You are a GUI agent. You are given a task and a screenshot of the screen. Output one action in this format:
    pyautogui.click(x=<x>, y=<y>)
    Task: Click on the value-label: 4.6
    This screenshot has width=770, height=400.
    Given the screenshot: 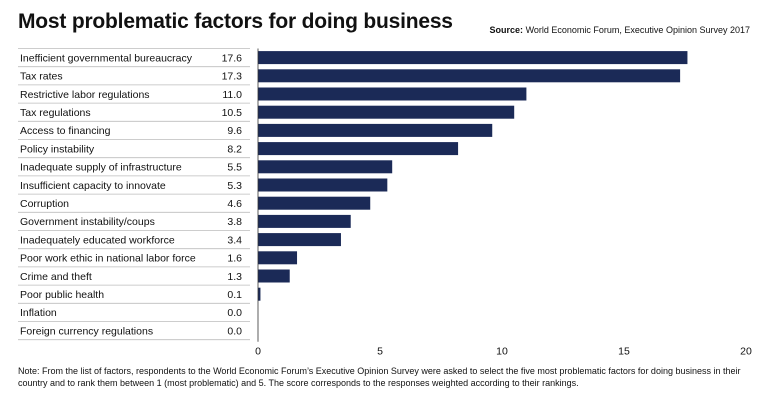 What is the action you would take?
    pyautogui.click(x=234, y=204)
    